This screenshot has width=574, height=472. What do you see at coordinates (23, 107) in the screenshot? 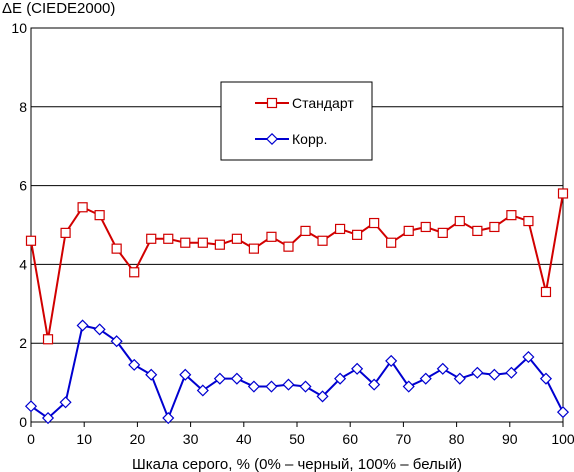
I see `y-tick-label: 8` at bounding box center [23, 107].